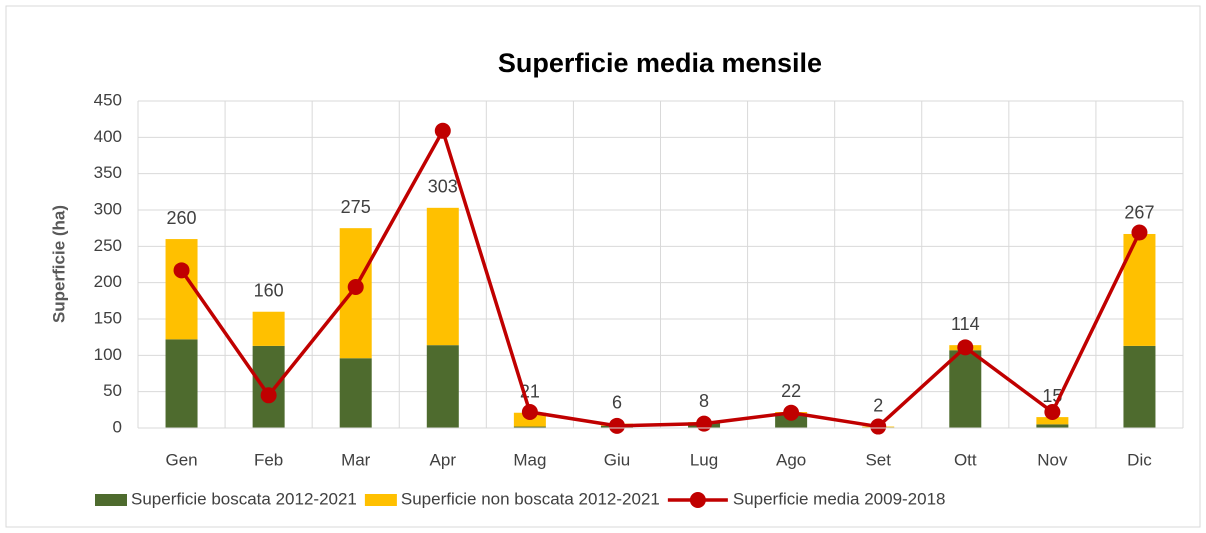  I want to click on y-tick-label: 300, so click(108, 208).